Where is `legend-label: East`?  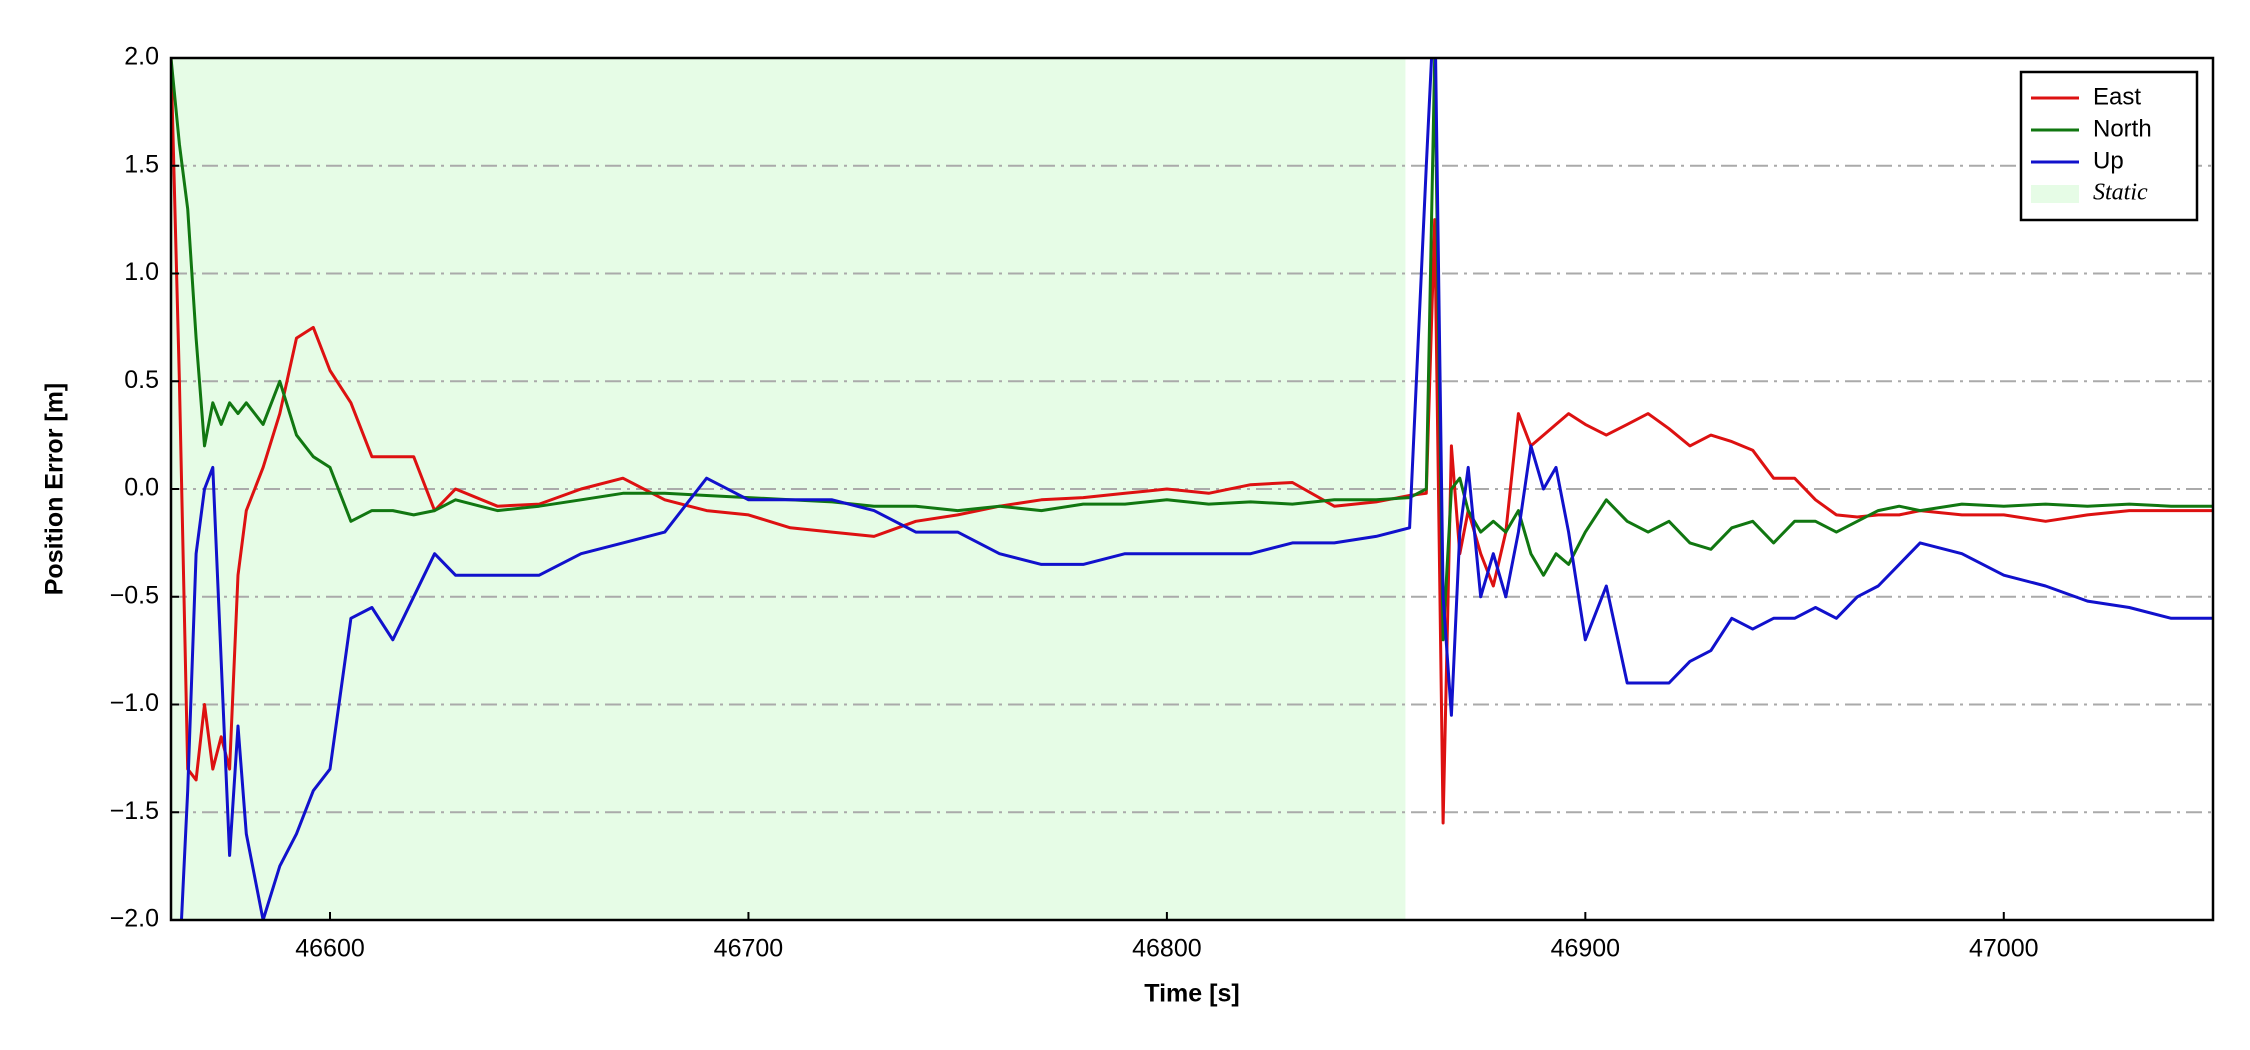
legend-label: East is located at coordinates (2117, 96).